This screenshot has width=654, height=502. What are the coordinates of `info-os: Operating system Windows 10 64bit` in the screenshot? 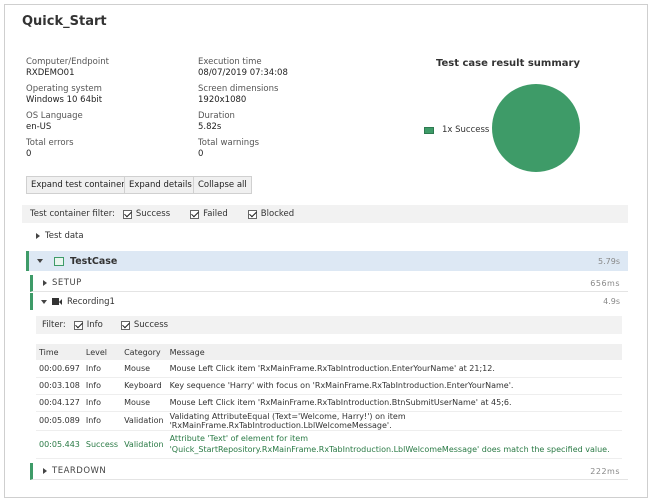 It's located at (64, 95).